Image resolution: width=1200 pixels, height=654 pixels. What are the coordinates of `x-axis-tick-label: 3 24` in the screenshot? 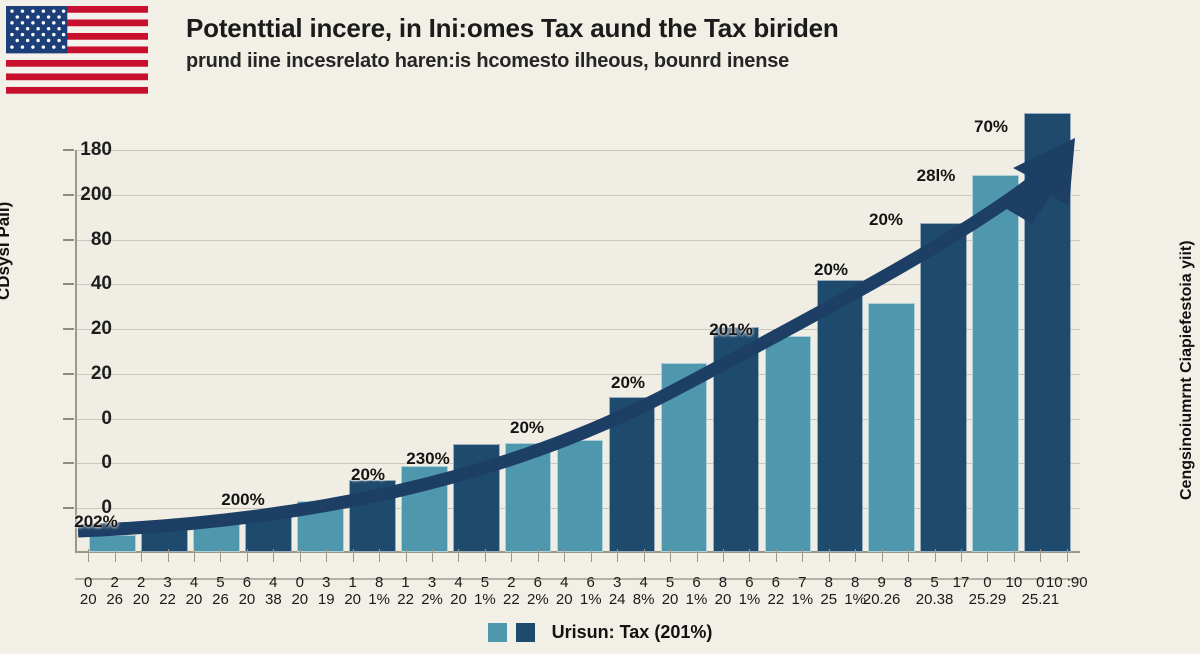 It's located at (617, 591).